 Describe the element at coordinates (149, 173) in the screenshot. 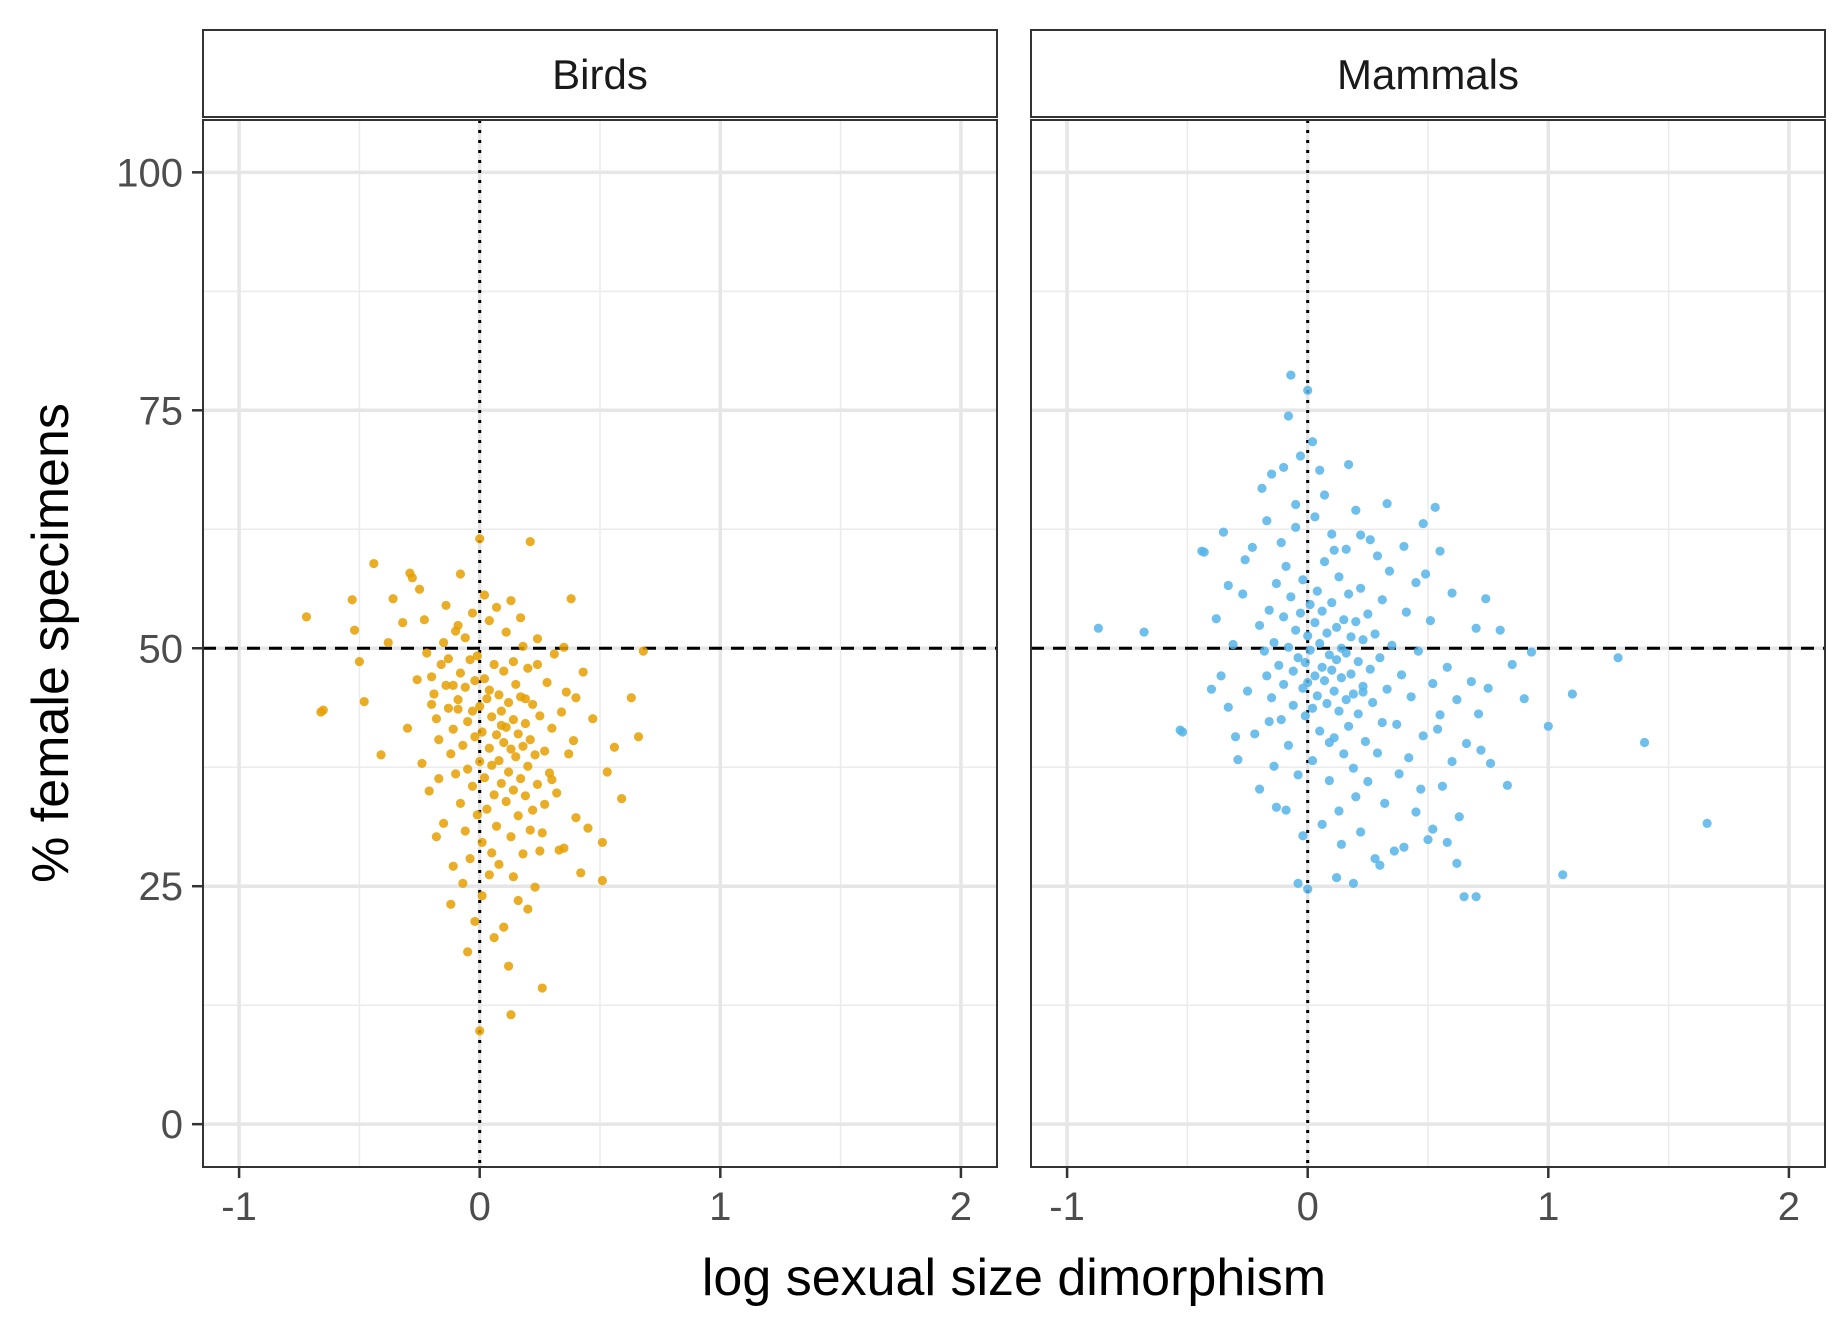

I see `y-tick-label: 100` at that location.